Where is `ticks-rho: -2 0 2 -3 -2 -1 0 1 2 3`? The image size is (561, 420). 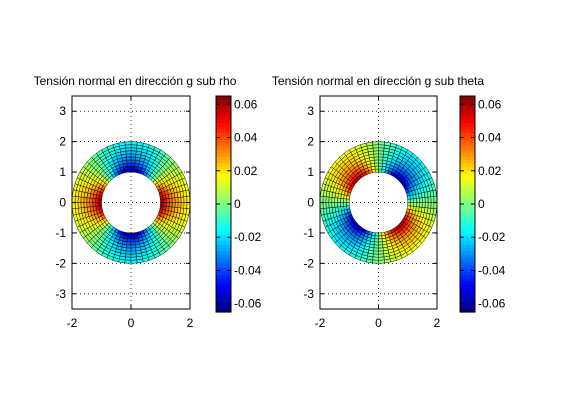
ticks-rho: -2 0 2 -3 -2 -1 0 1 2 3 is located at coordinates (124, 213).